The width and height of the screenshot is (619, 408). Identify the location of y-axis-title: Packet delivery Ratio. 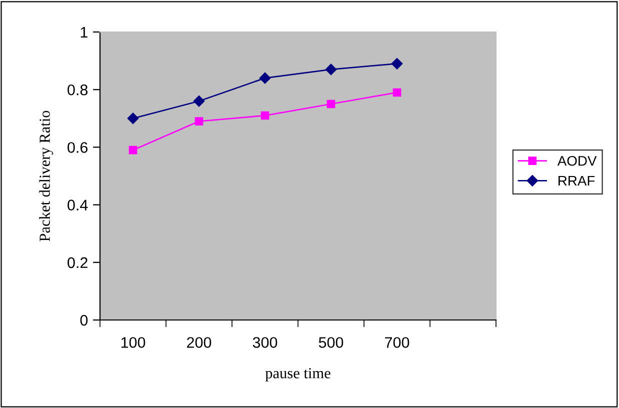
(46, 176).